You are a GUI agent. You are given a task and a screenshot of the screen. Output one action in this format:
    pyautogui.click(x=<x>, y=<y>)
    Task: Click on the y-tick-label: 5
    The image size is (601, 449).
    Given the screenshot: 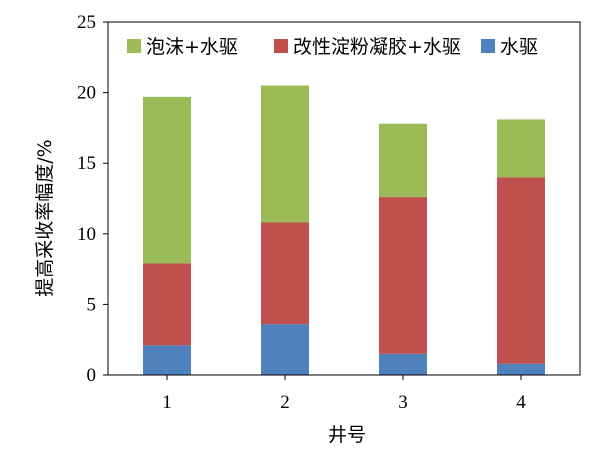 What is the action you would take?
    pyautogui.click(x=92, y=304)
    